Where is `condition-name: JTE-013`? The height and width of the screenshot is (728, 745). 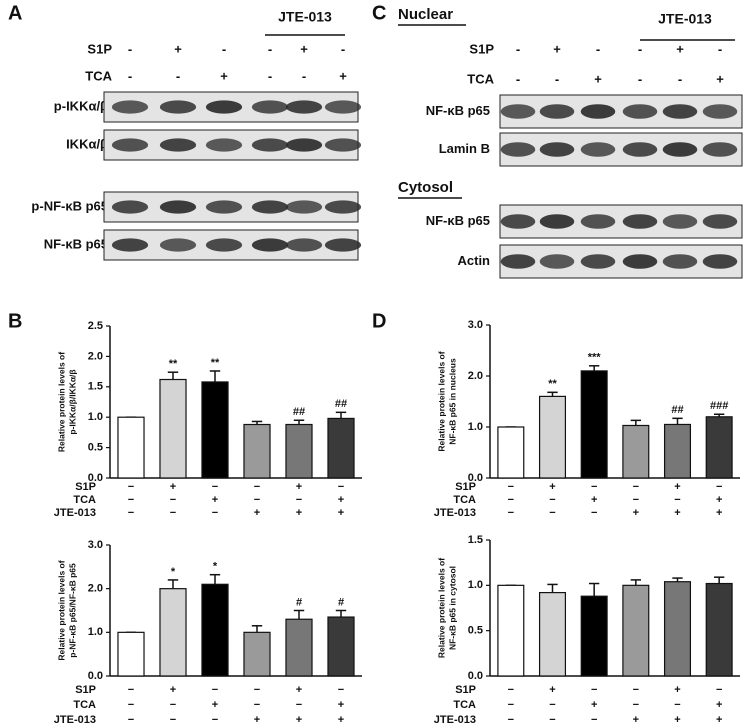 condition-name: JTE-013 is located at coordinates (455, 513).